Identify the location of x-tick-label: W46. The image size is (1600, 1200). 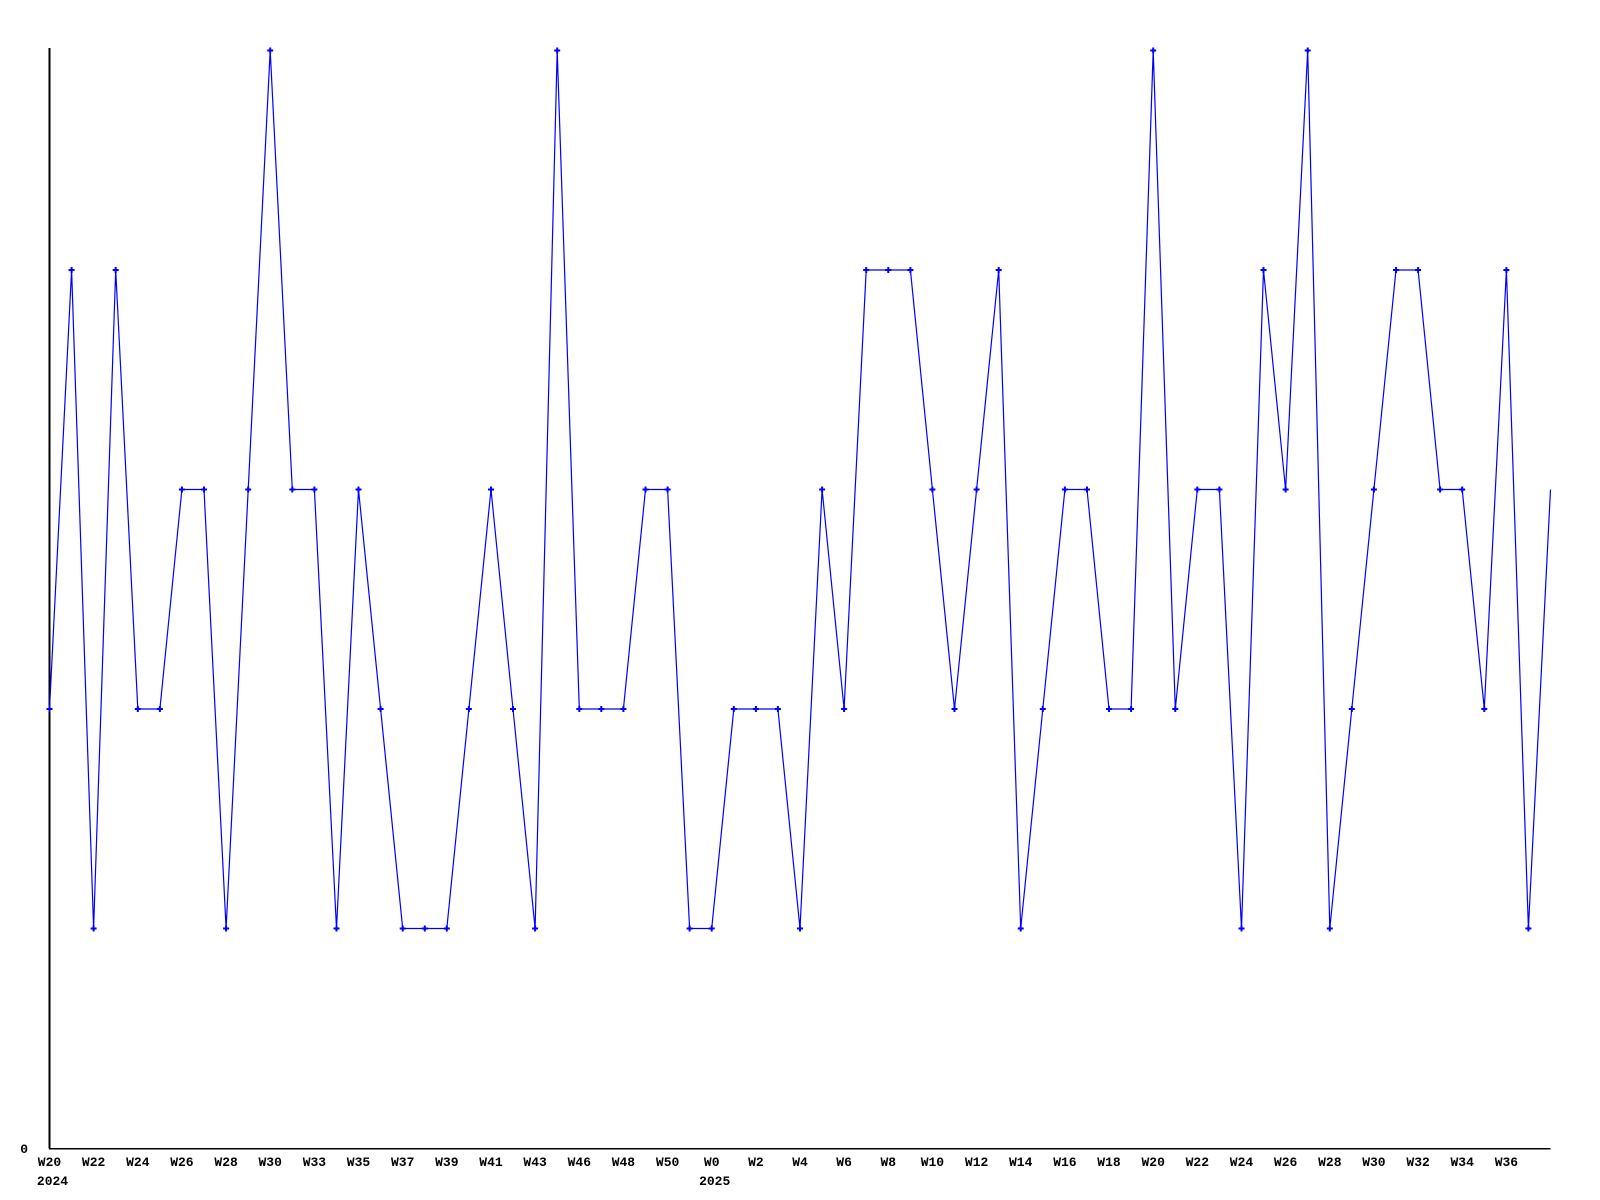
(580, 1162).